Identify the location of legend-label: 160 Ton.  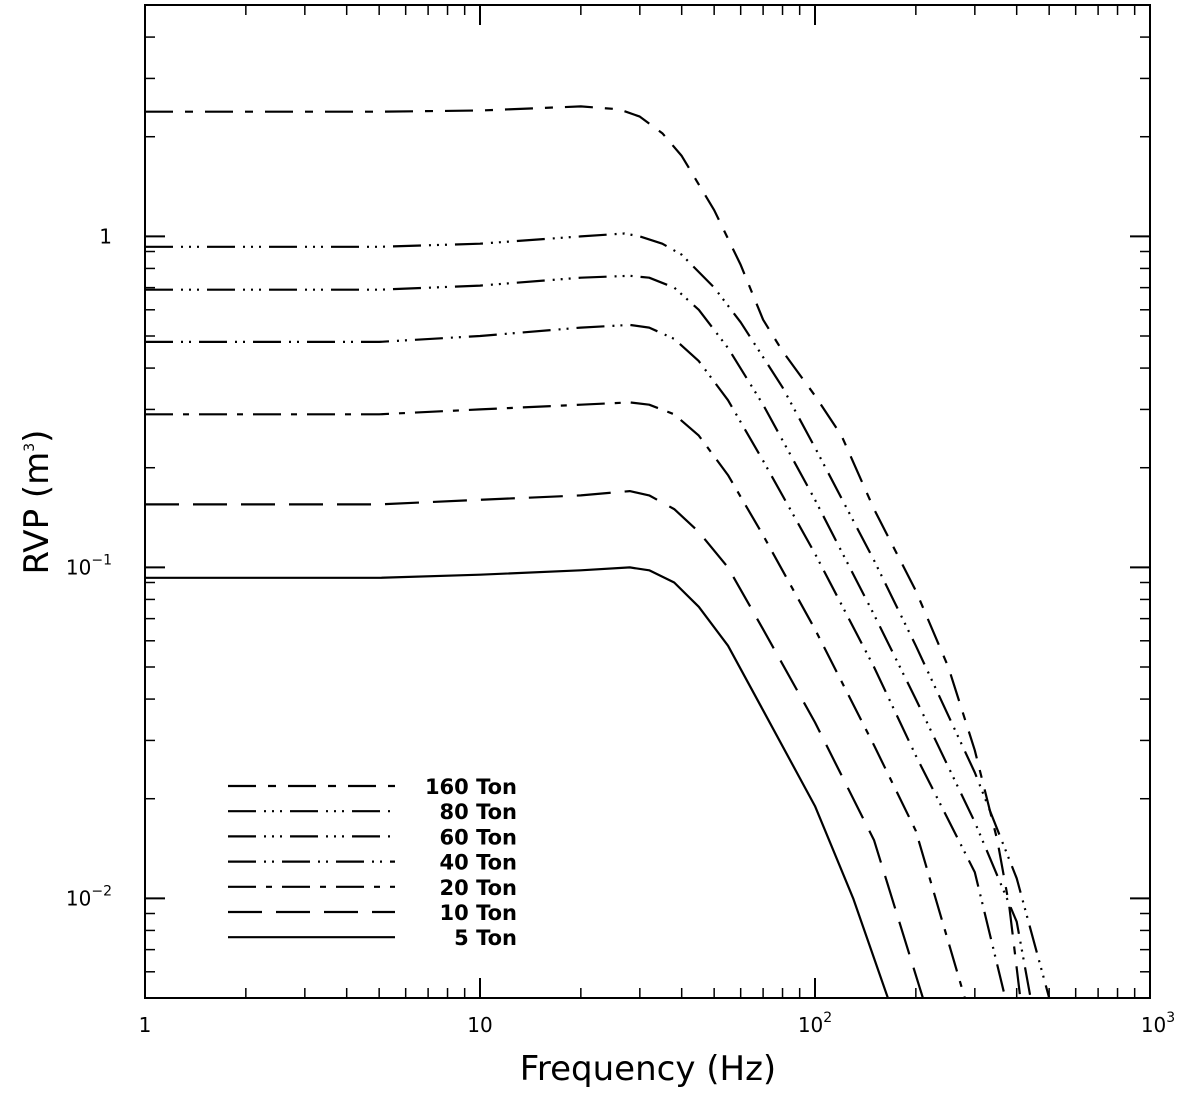
(471, 787).